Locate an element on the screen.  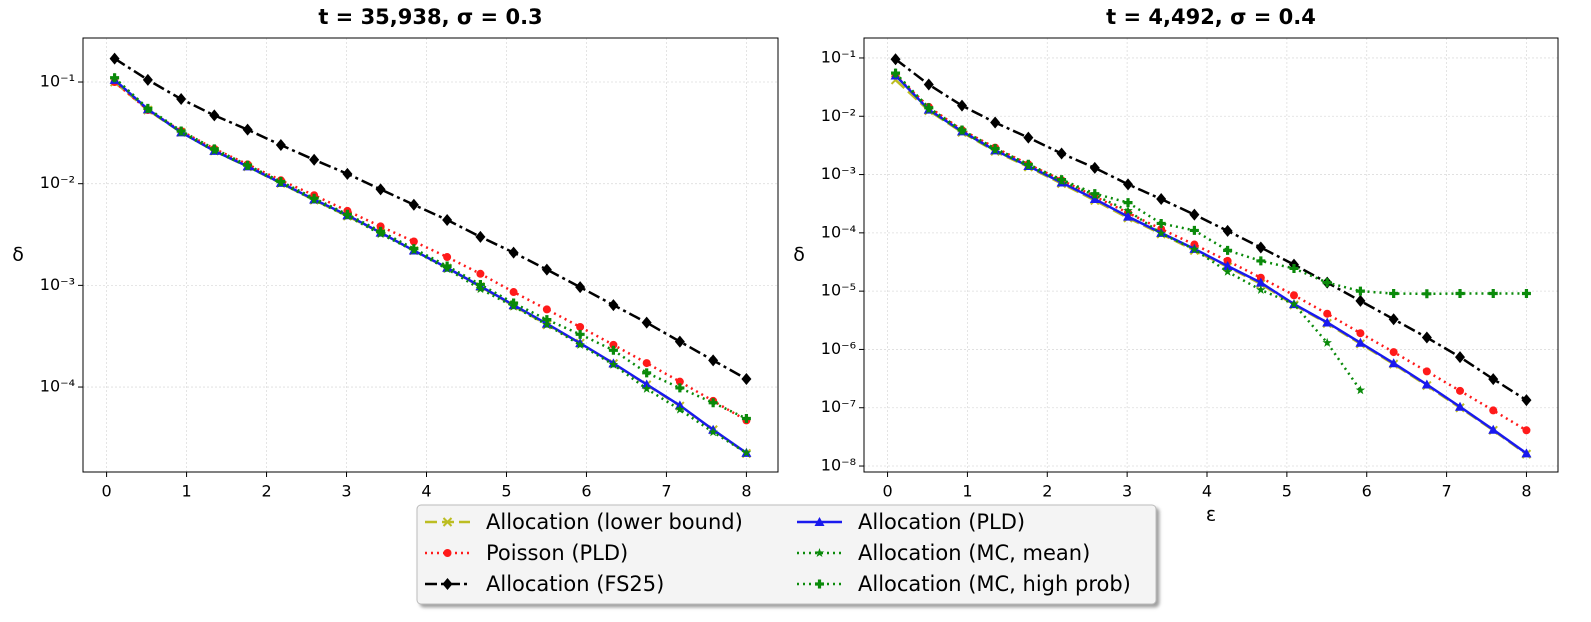
x-tick-label: 2 is located at coordinates (1047, 491).